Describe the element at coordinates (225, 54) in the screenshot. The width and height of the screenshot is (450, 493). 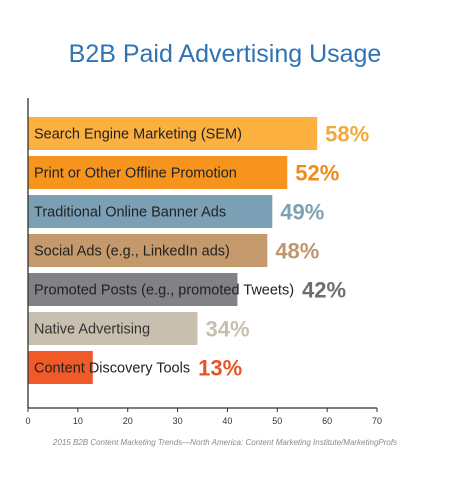
I see `chart-title: B2B Paid Advertising Usage` at that location.